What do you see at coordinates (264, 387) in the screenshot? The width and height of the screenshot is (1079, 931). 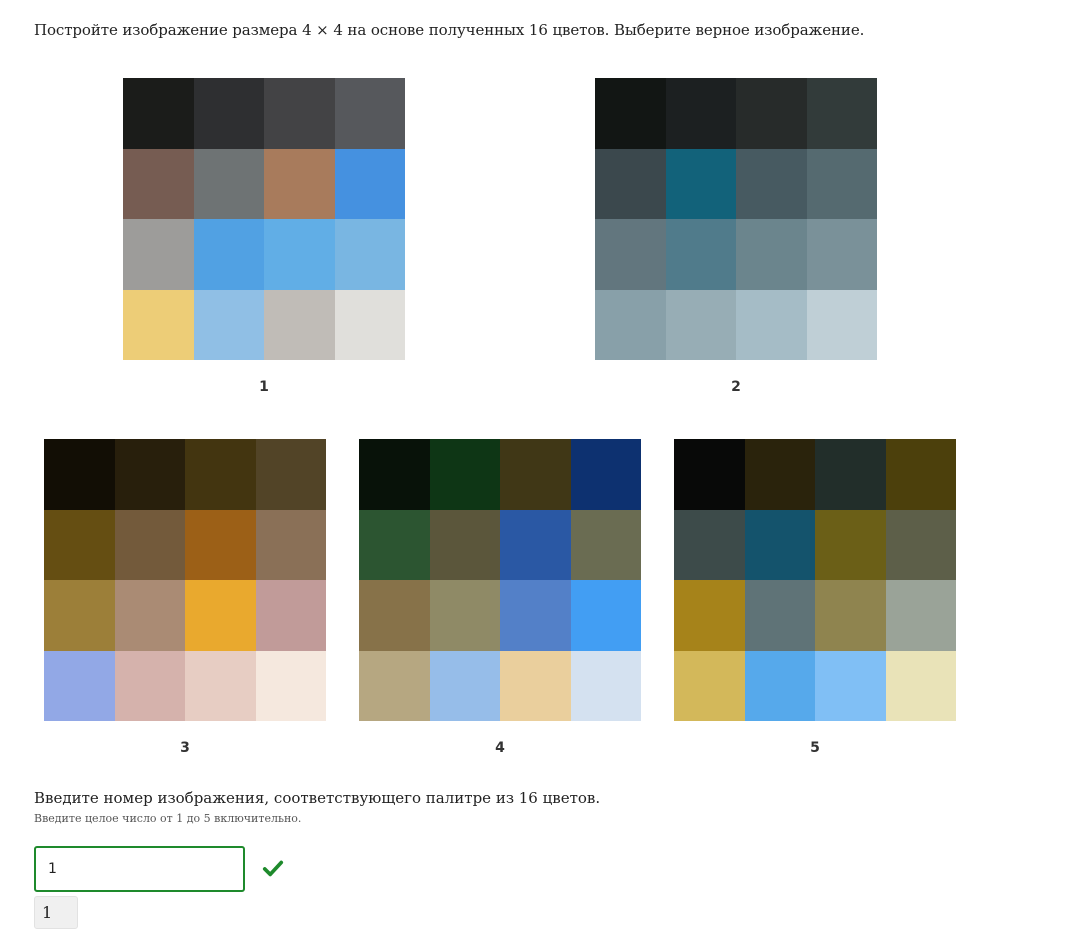 I see `image-label-1: 1` at bounding box center [264, 387].